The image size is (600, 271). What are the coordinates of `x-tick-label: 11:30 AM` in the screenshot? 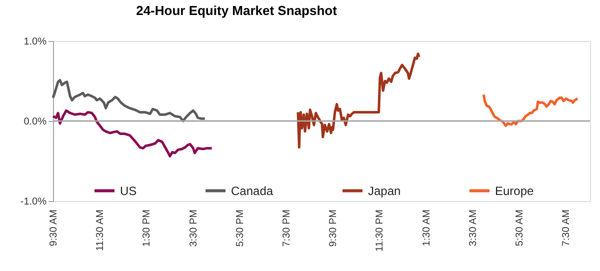 It's located at (100, 231).